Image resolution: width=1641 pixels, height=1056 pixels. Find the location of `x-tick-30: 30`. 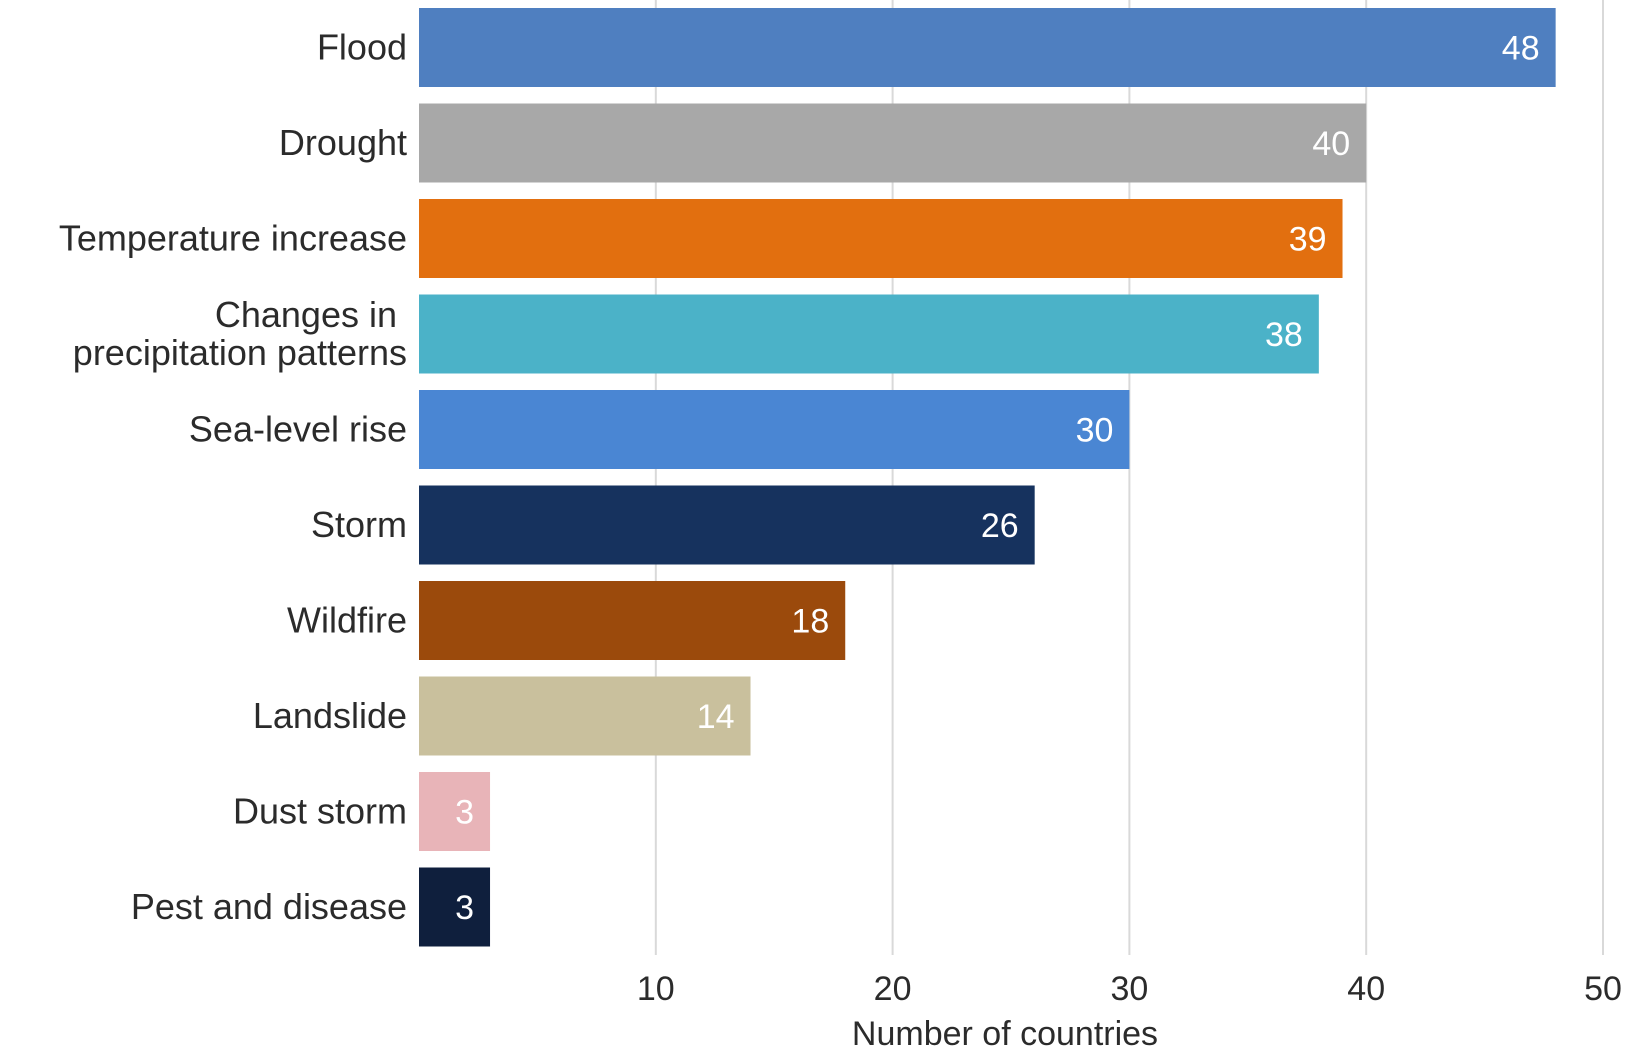

x-tick-30: 30 is located at coordinates (1129, 989).